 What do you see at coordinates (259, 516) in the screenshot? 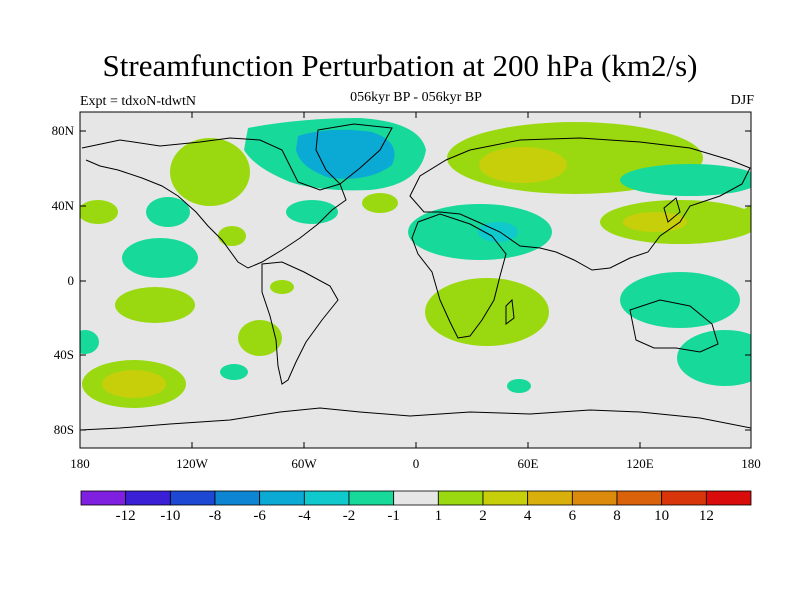
I see `colorbar-label: -6` at bounding box center [259, 516].